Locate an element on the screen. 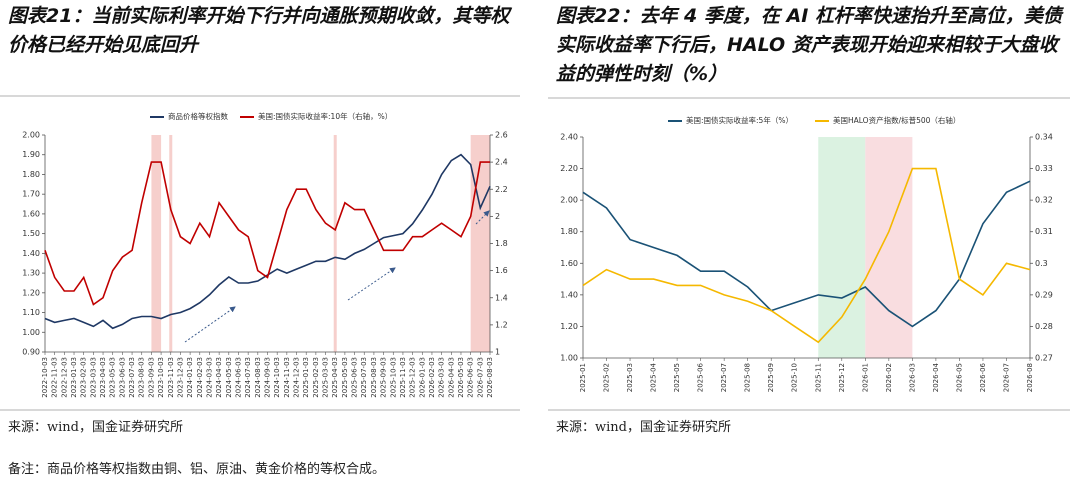 The height and width of the screenshot is (483, 1080). x-tick-label: 2026-01 is located at coordinates (865, 377).